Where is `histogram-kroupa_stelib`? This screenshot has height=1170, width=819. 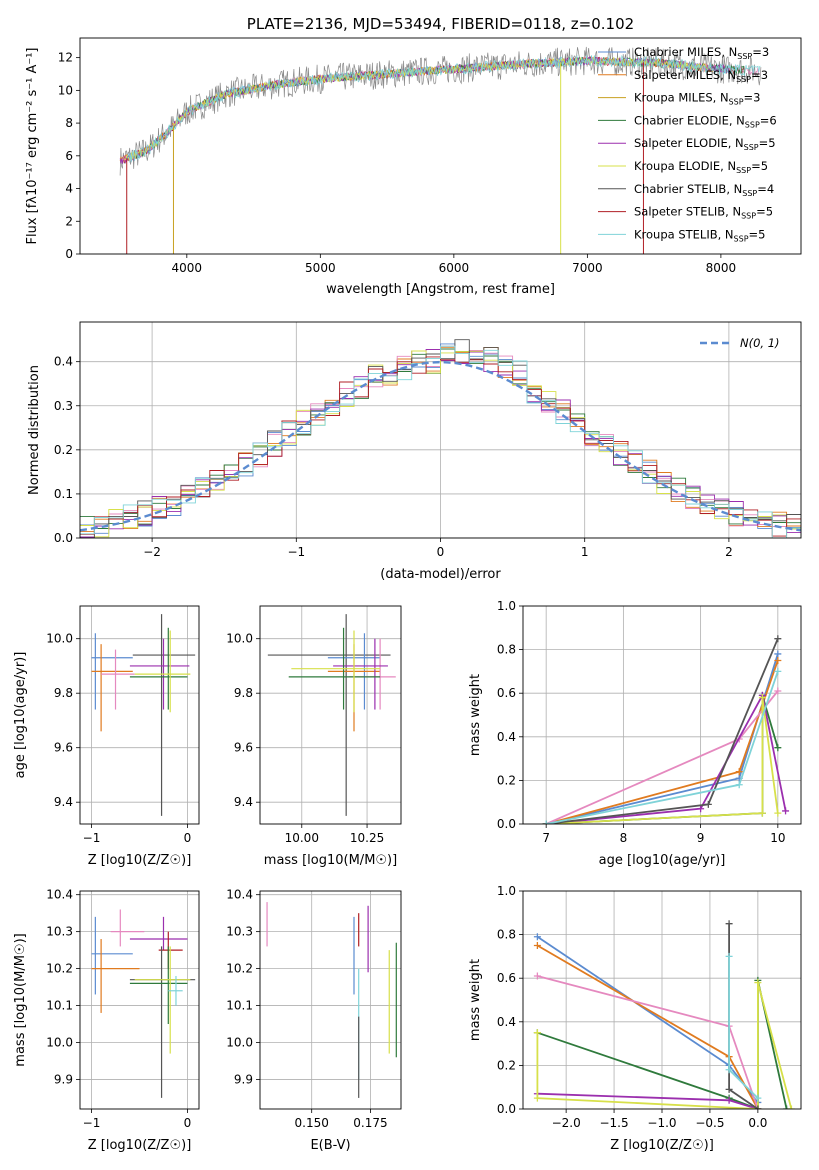
histogram-kroupa_stelib is located at coordinates (440, 441).